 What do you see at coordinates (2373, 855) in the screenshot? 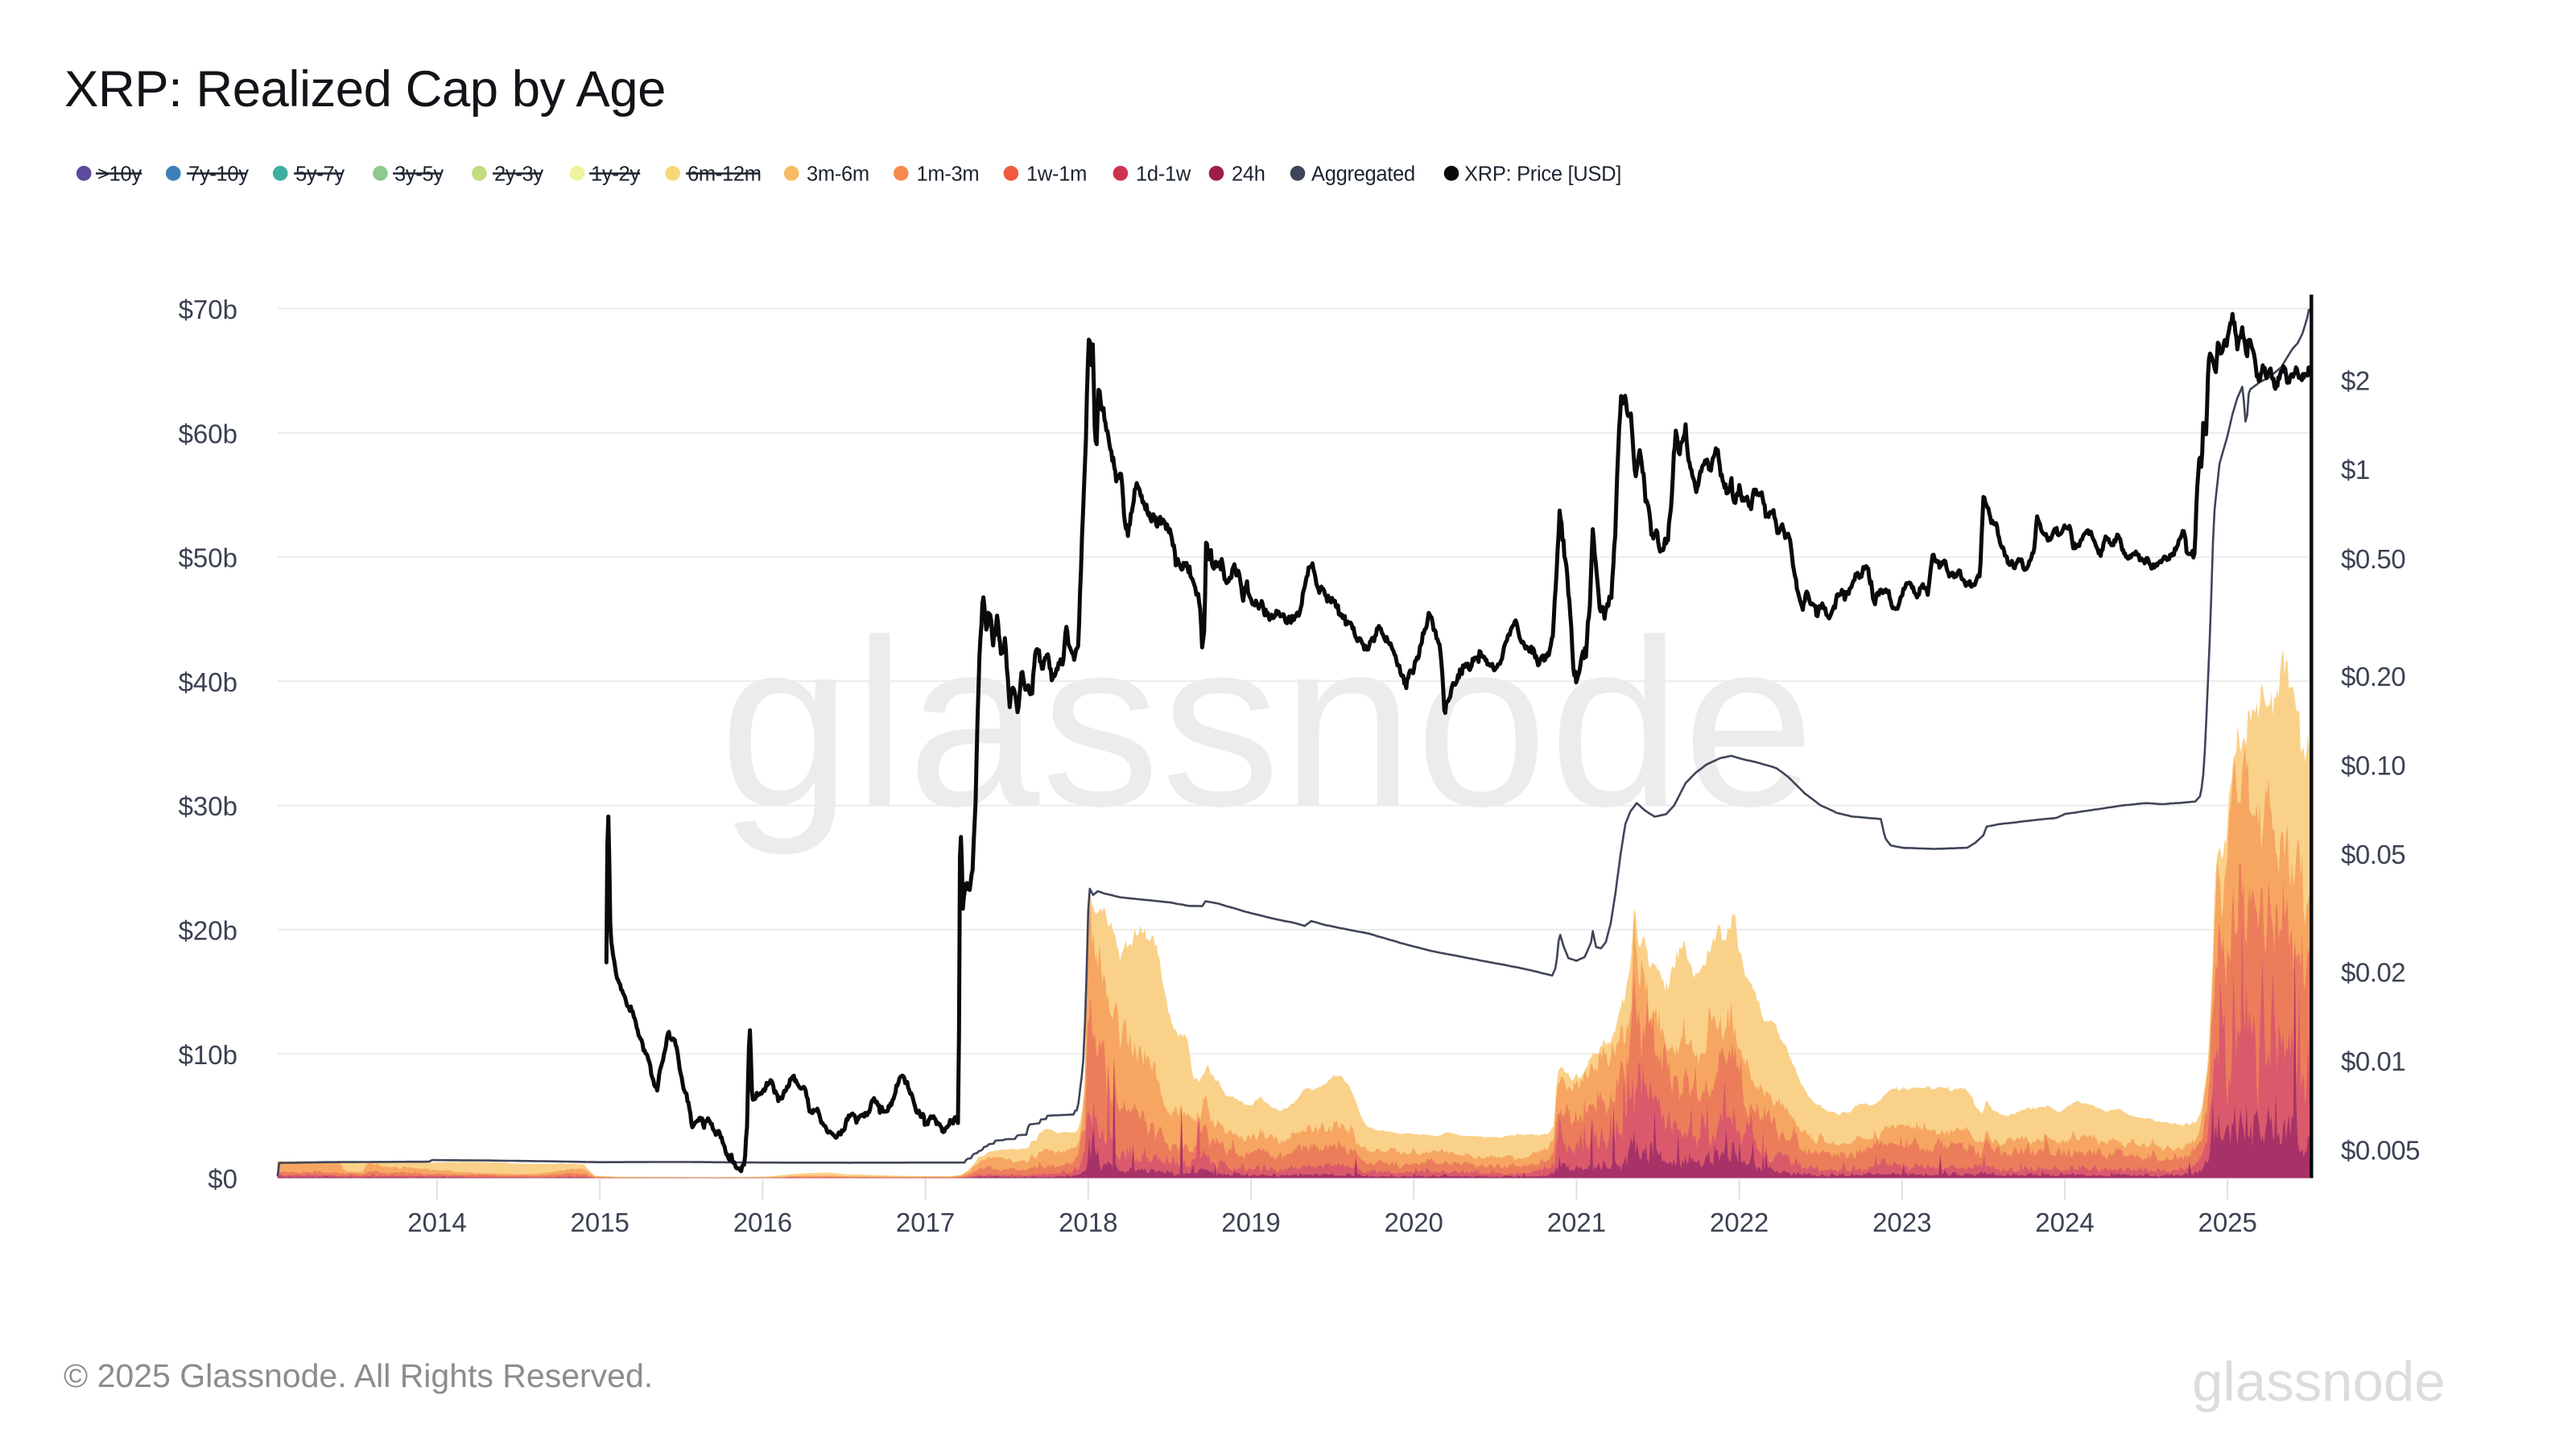
I see `svg-text: $0.05` at bounding box center [2373, 855].